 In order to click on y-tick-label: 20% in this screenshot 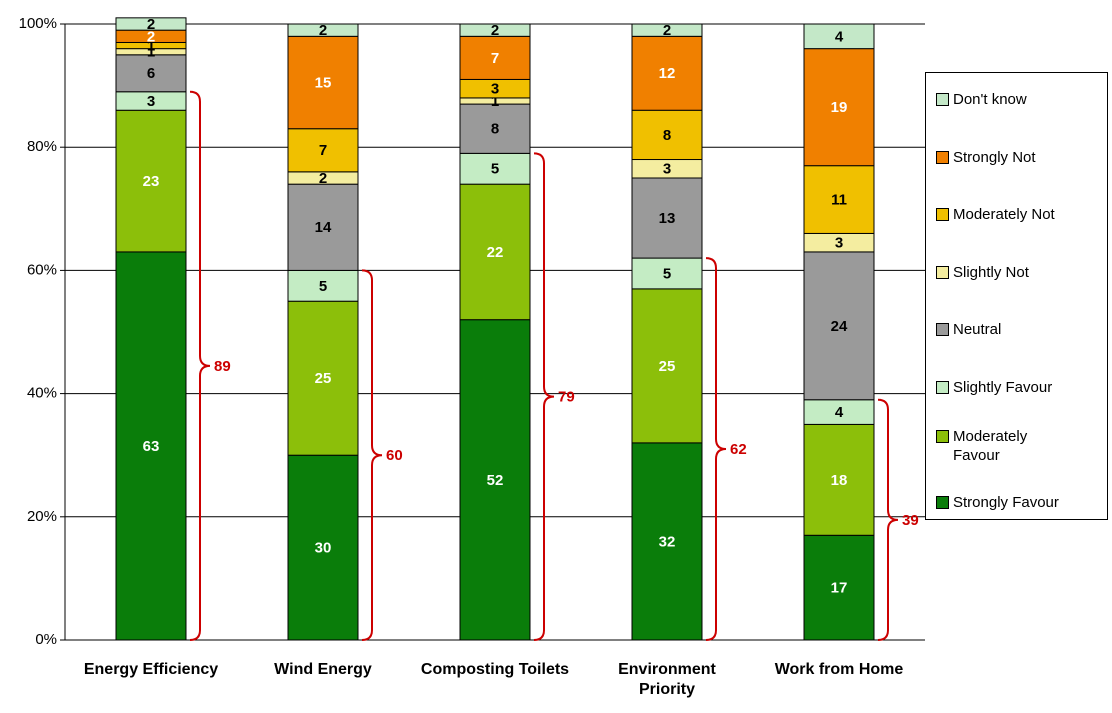, I will do `click(42, 516)`.